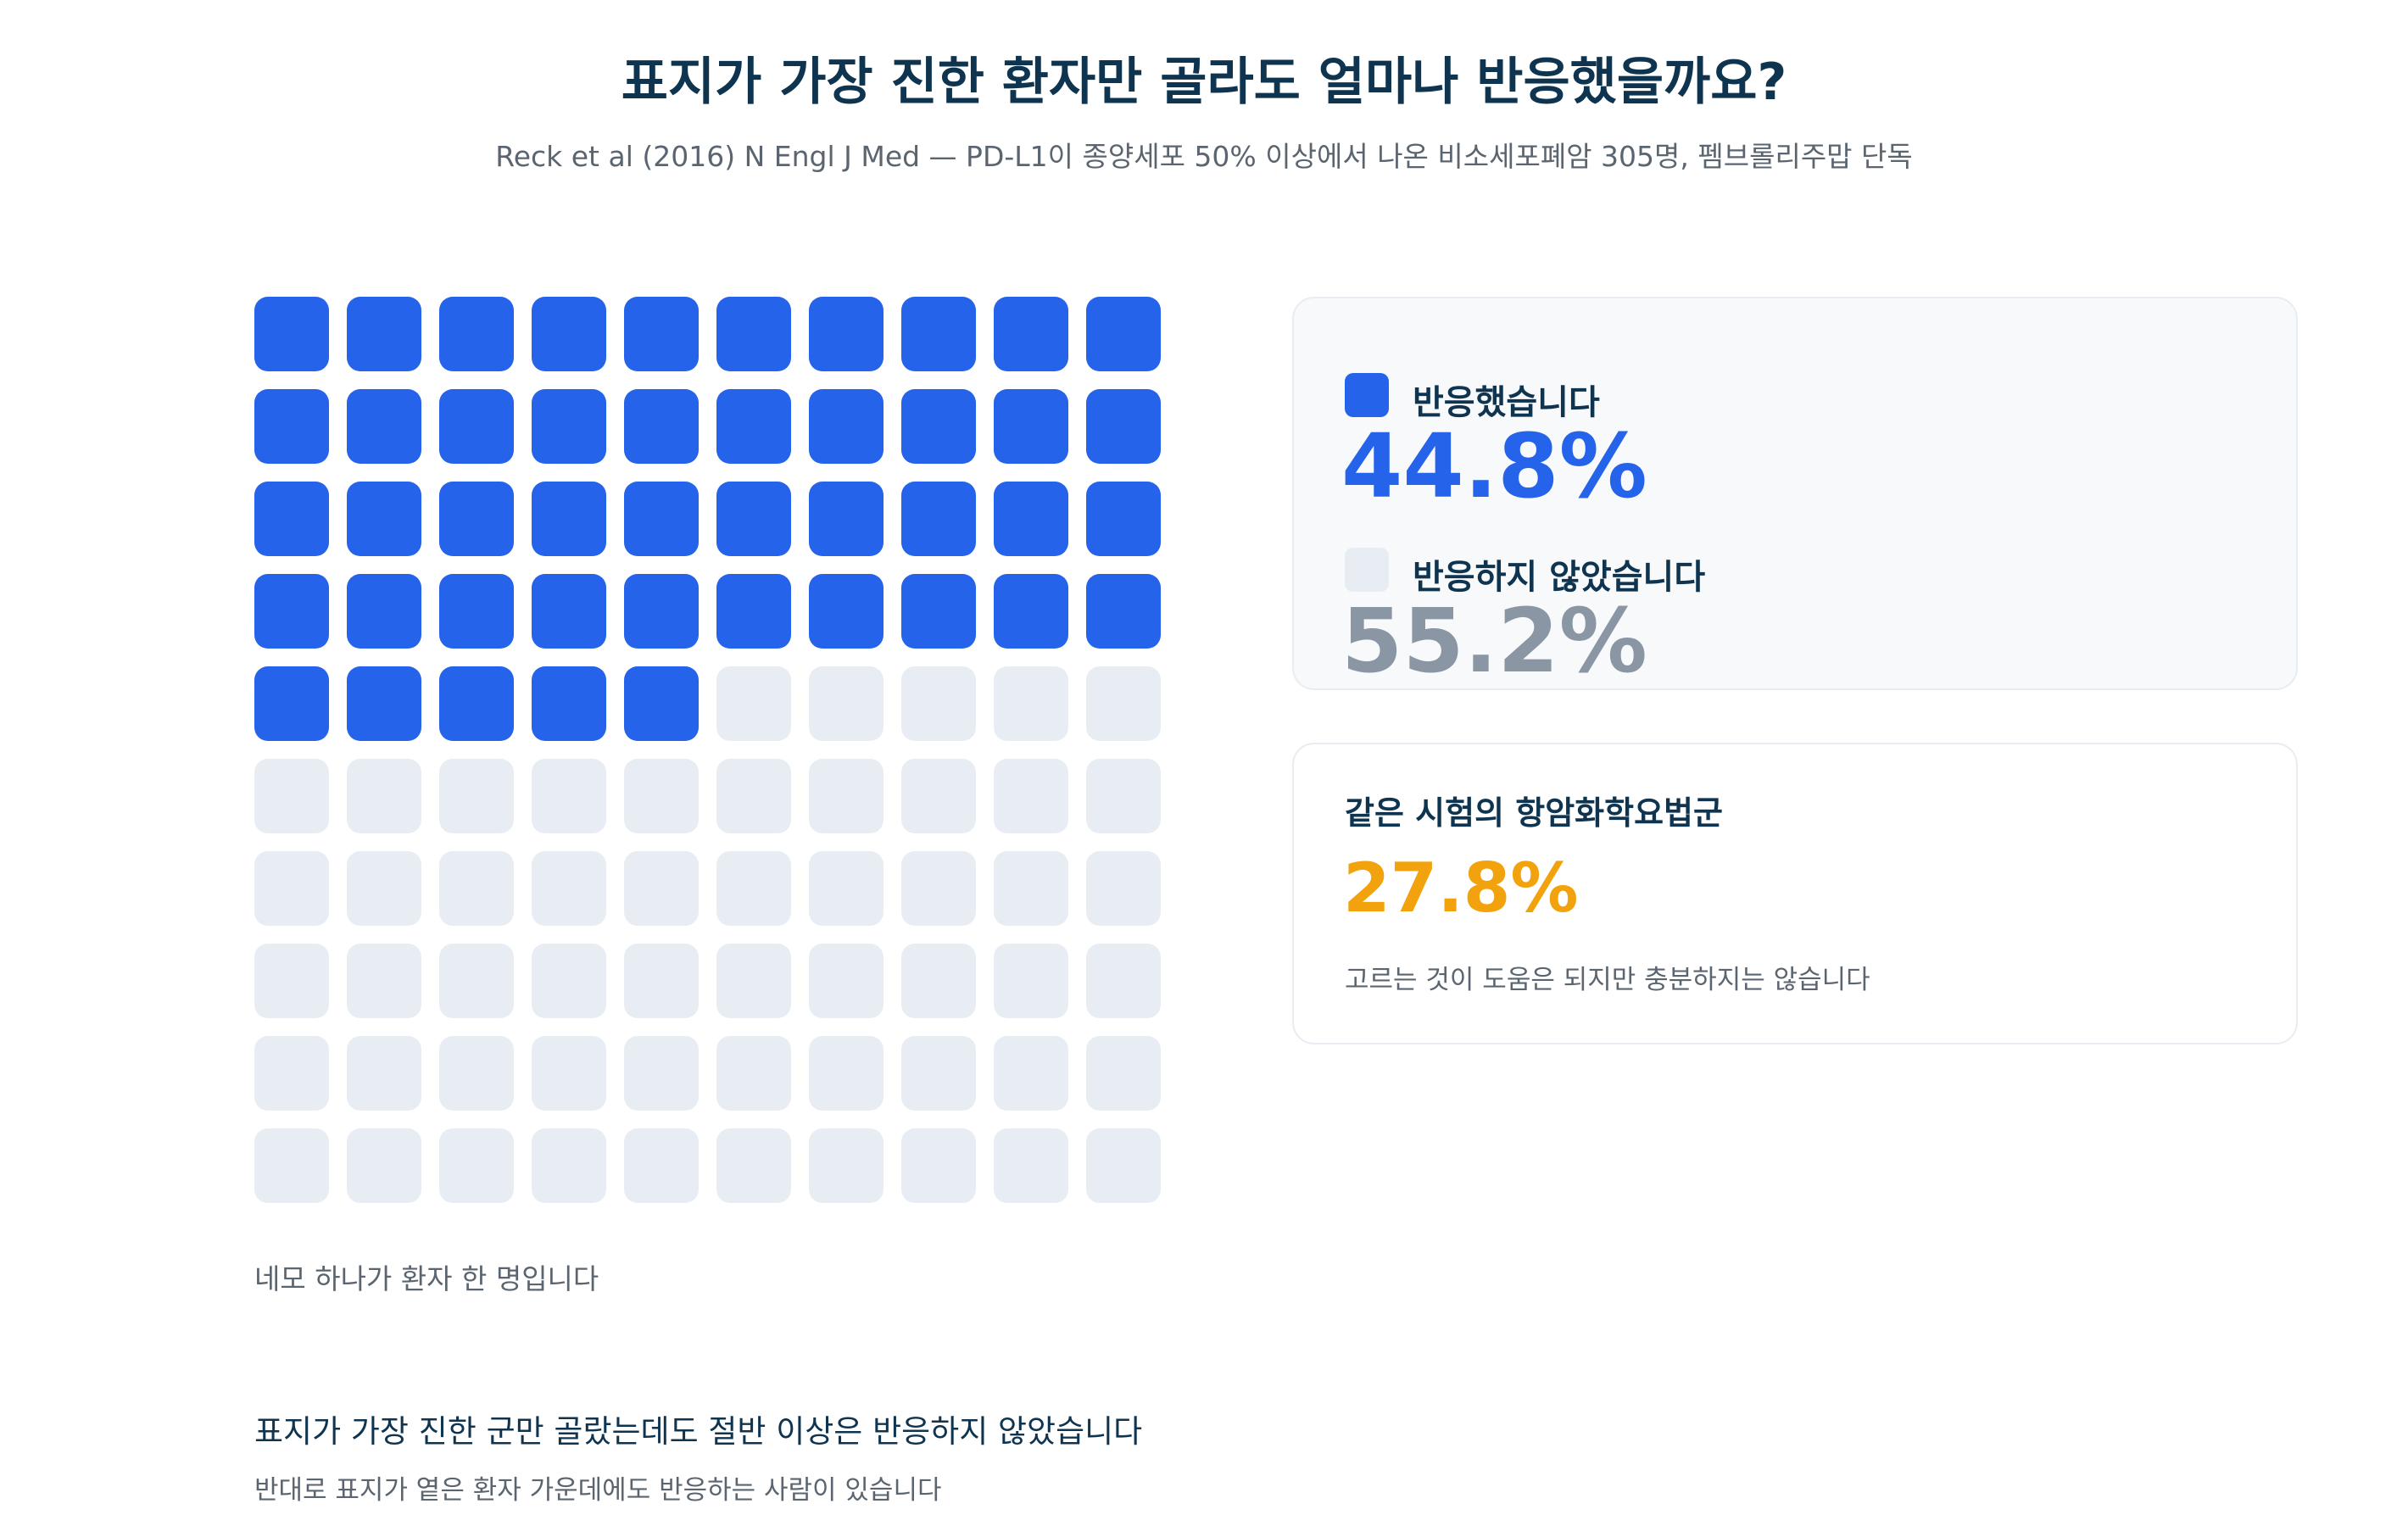 This screenshot has width=2408, height=1526. I want to click on results-panel: 반응했습니다 44.8% 반응하지 않았습니다 55.2%, so click(1795, 493).